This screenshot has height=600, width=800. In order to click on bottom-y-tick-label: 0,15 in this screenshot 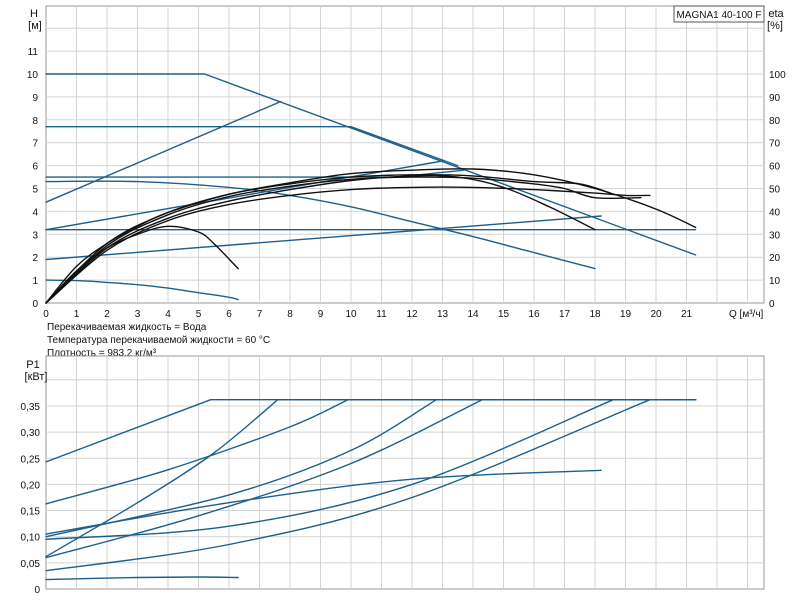, I will do `click(31, 512)`.